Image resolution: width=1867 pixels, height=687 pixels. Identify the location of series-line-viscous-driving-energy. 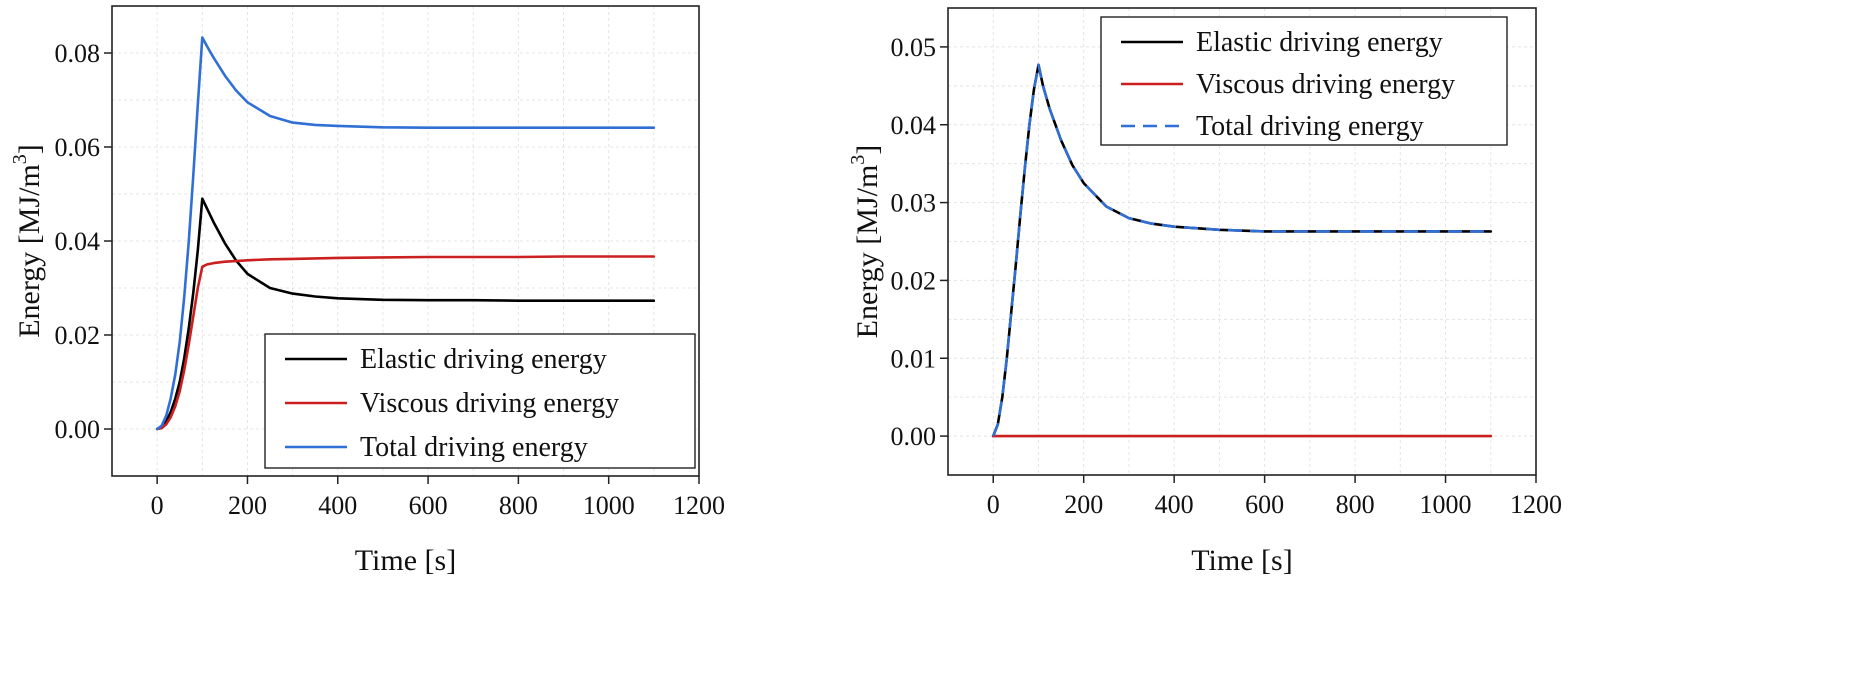
(405, 343).